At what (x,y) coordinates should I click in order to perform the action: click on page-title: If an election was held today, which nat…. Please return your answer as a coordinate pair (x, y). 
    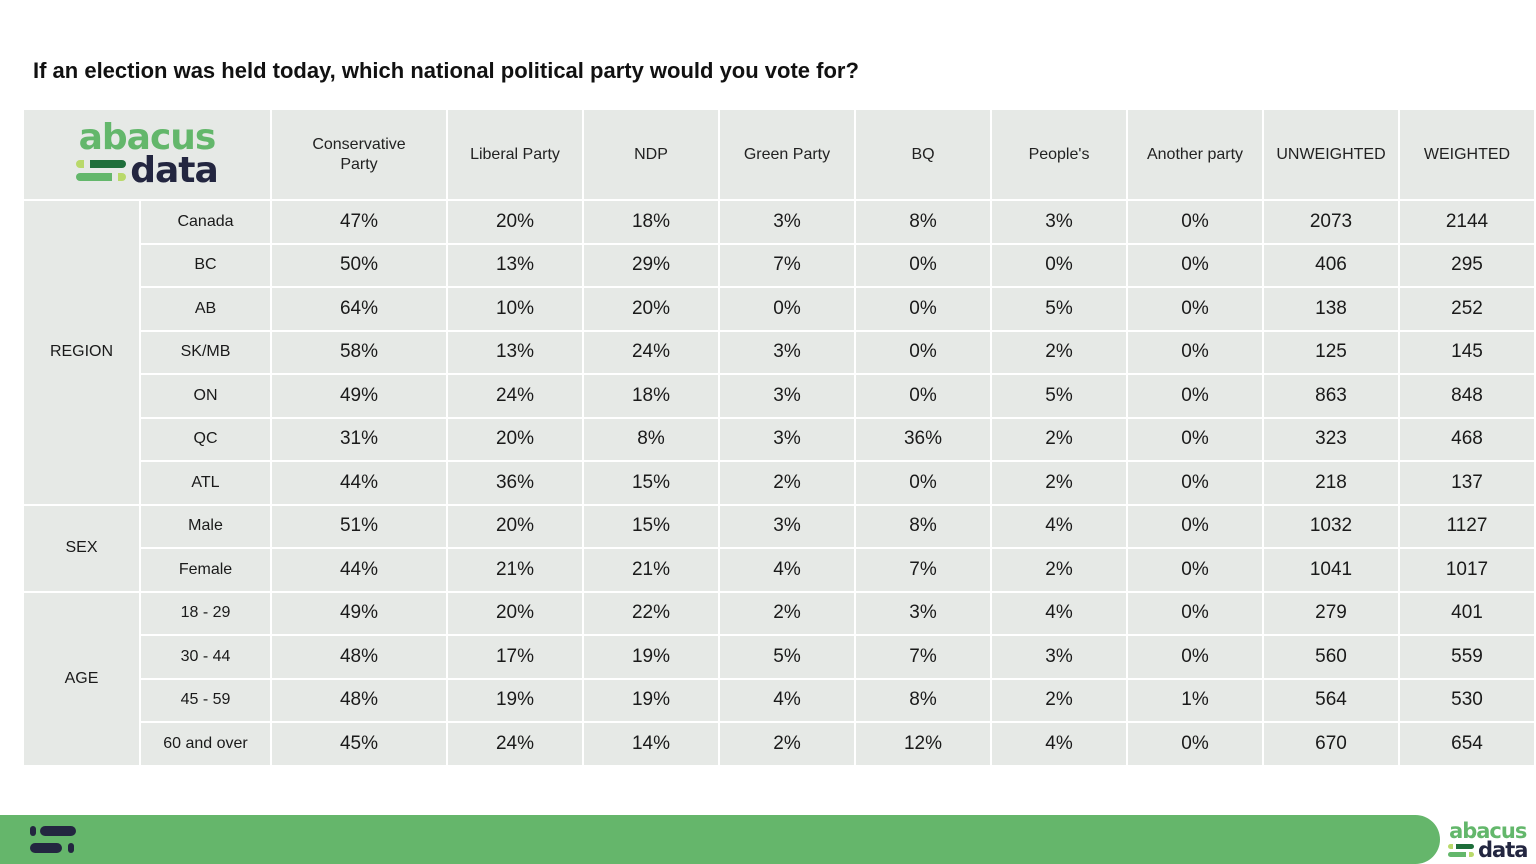
    Looking at the image, I should click on (446, 70).